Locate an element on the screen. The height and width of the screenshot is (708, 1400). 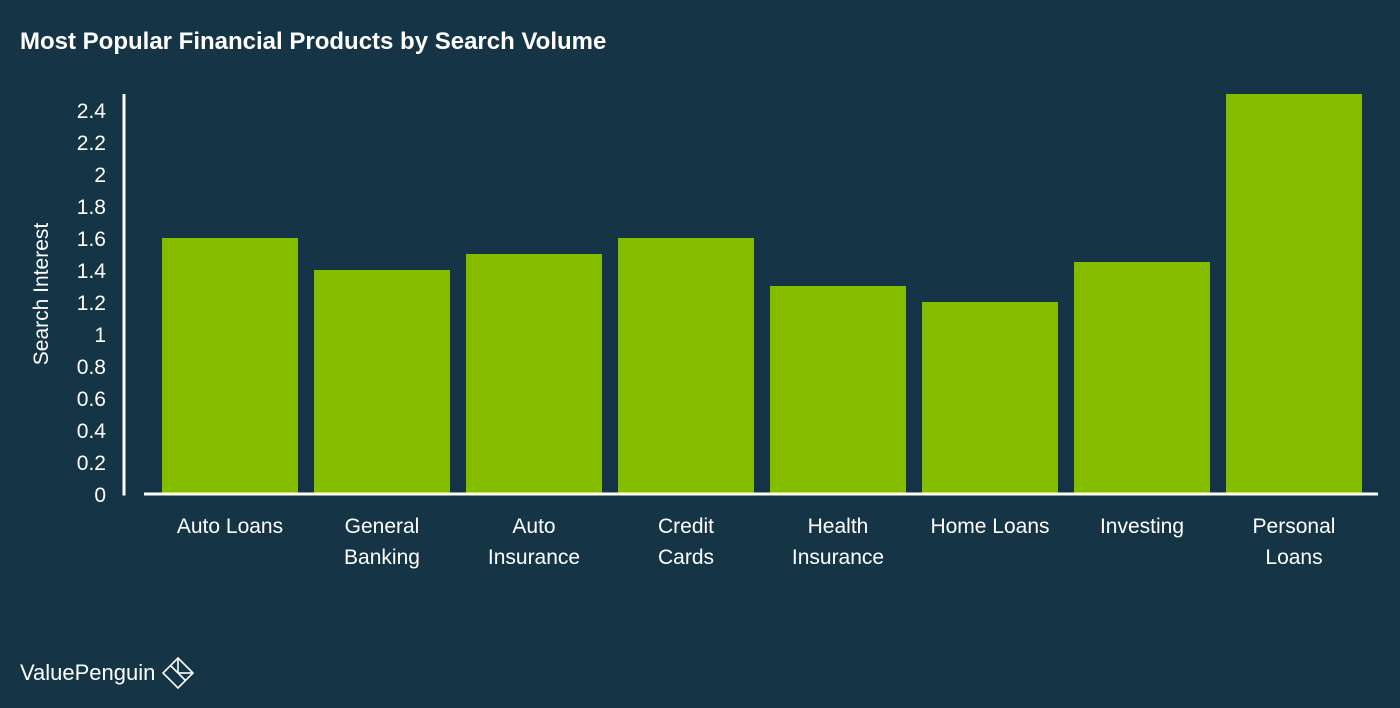
y-tick-label: 2.2 is located at coordinates (91, 143).